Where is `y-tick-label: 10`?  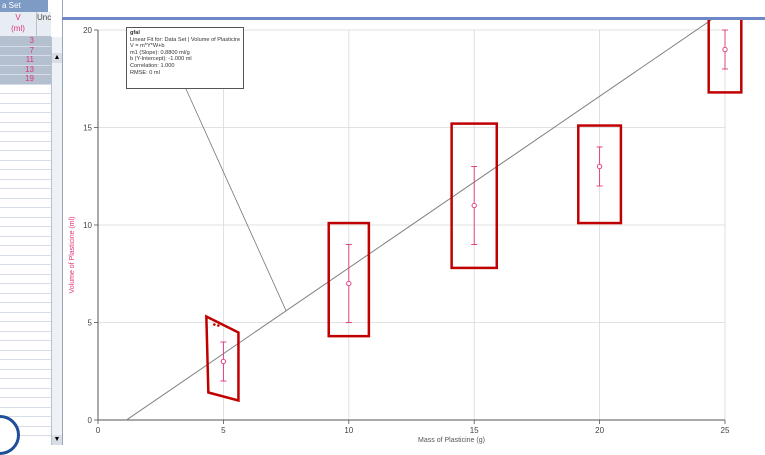 y-tick-label: 10 is located at coordinates (87, 225).